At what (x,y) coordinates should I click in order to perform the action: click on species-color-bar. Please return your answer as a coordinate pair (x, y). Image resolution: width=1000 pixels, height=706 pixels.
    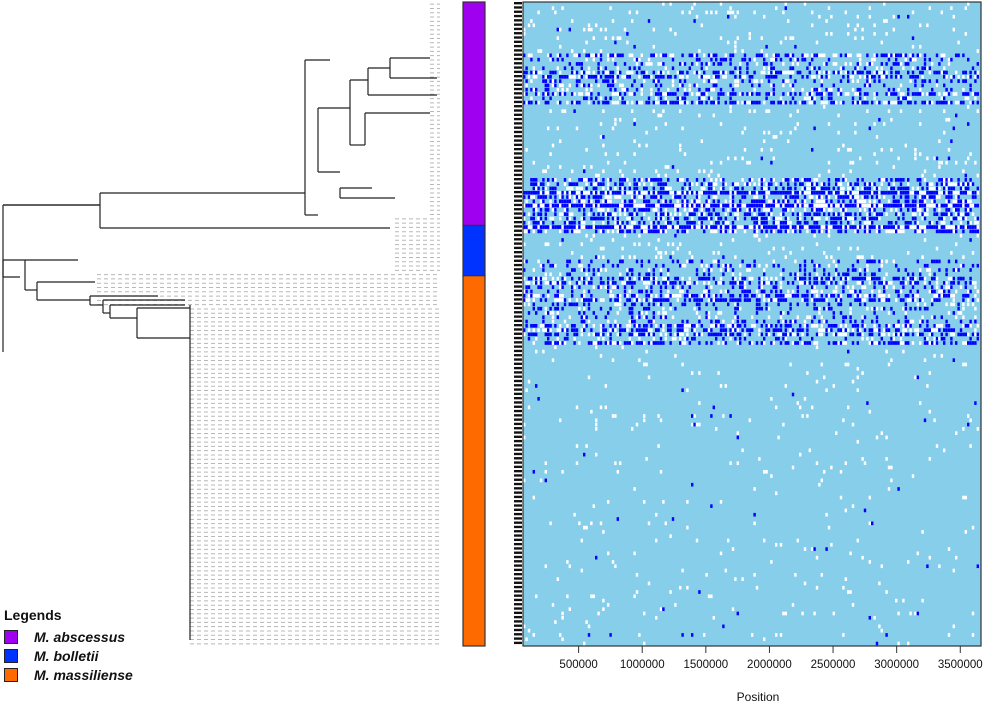
    Looking at the image, I should click on (474, 324).